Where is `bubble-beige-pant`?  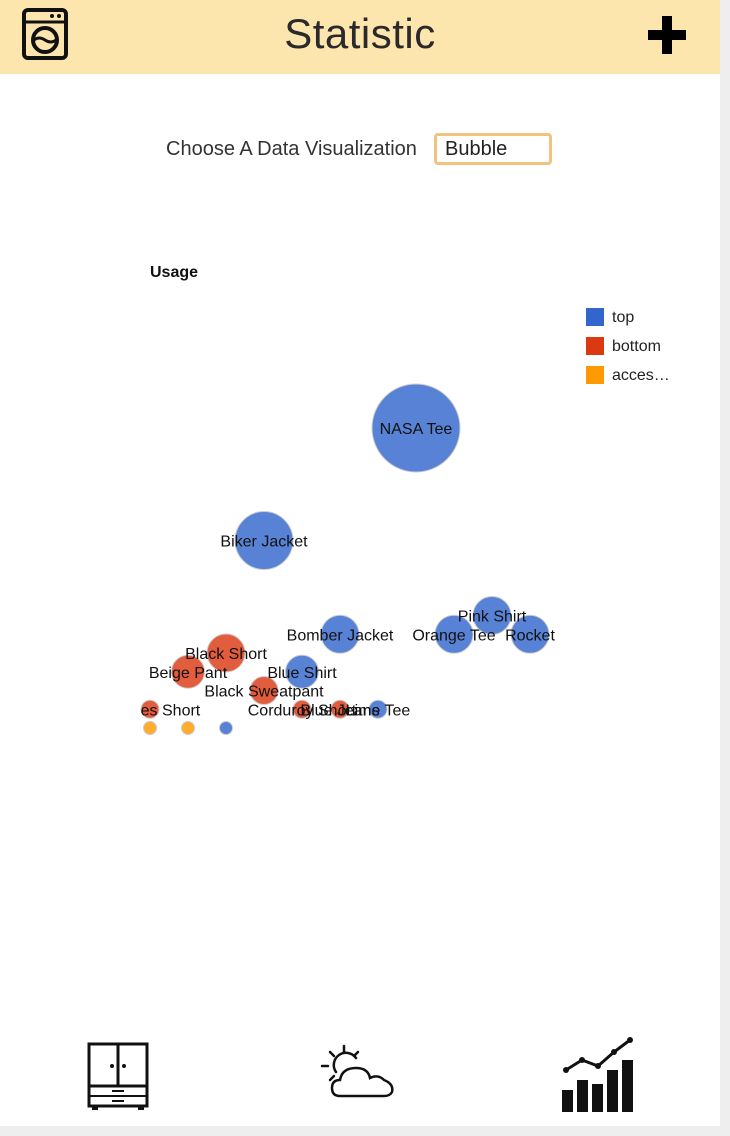 bubble-beige-pant is located at coordinates (188, 671).